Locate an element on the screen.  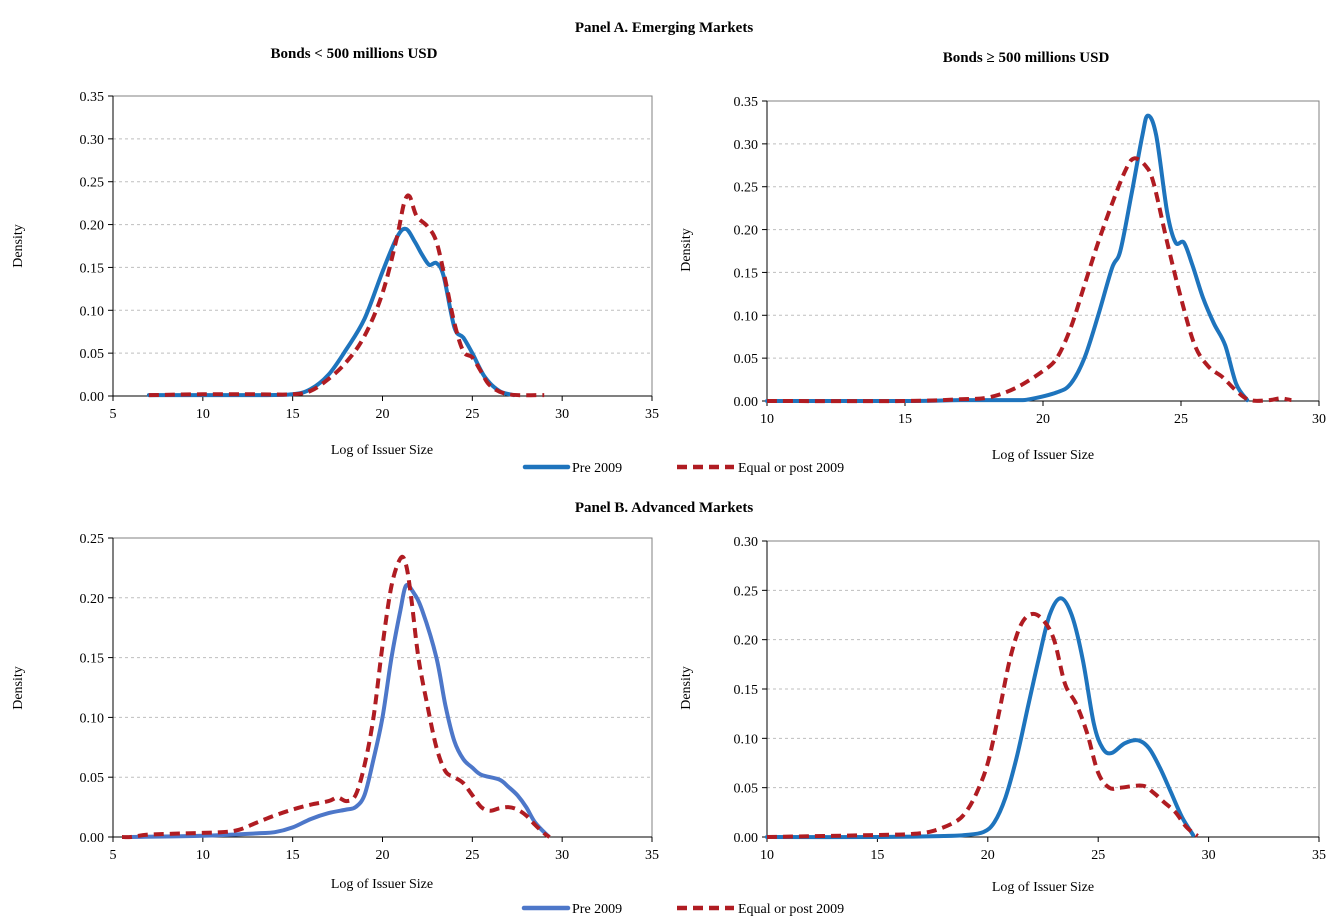
chart-title: Bonds ≥ 500 millions USD is located at coordinates (1026, 58).